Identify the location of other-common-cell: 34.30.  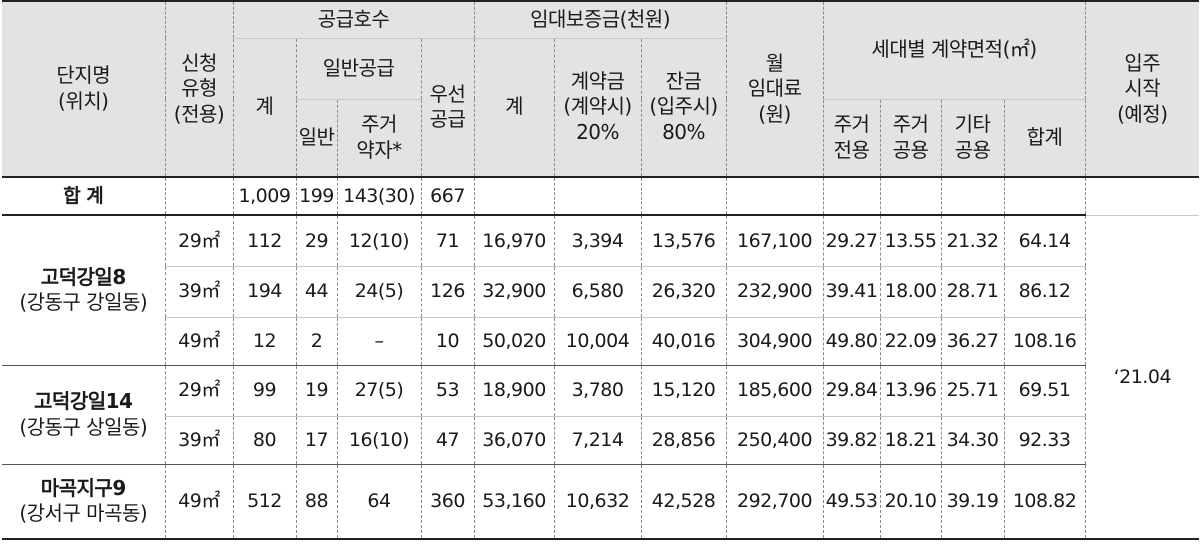
(972, 440).